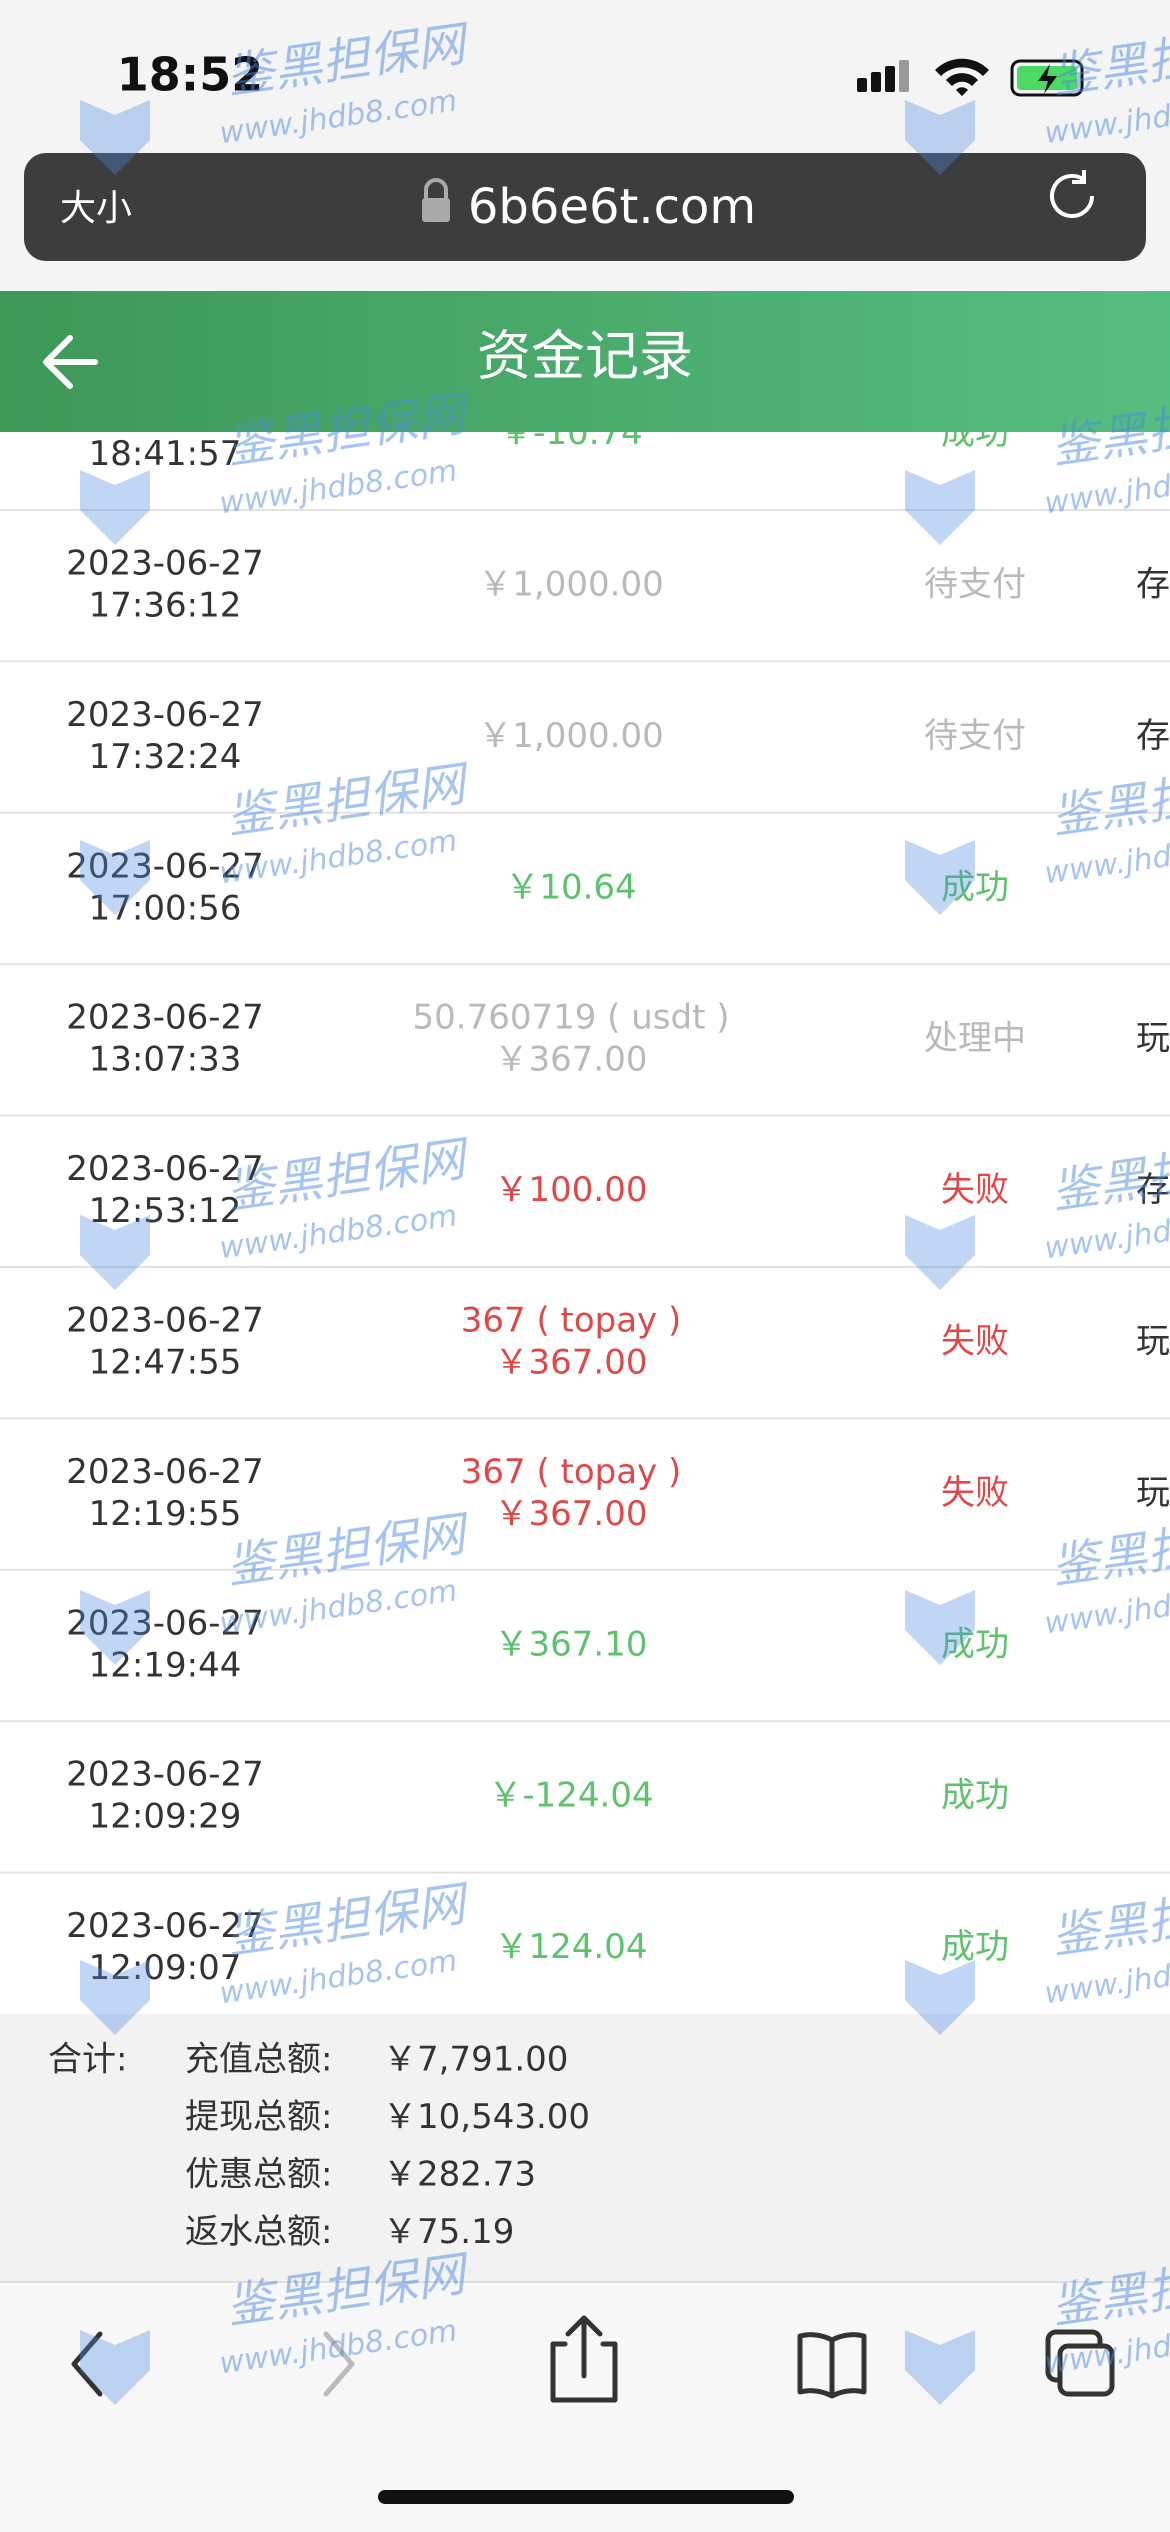 This screenshot has width=1170, height=2532. I want to click on clock: 18:52, so click(190, 75).